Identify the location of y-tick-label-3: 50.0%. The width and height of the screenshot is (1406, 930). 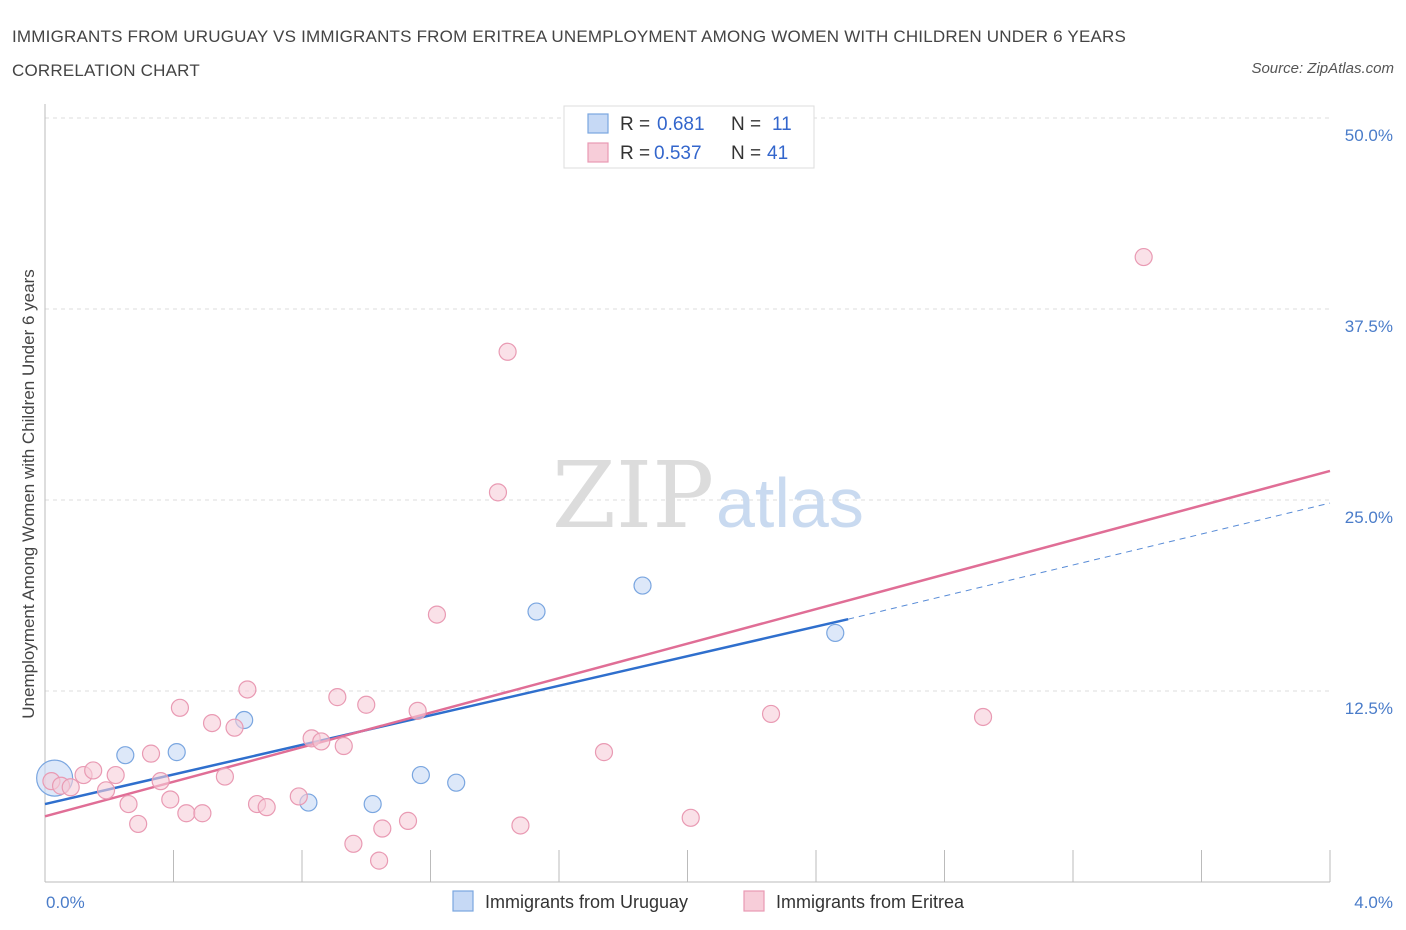
(1369, 135).